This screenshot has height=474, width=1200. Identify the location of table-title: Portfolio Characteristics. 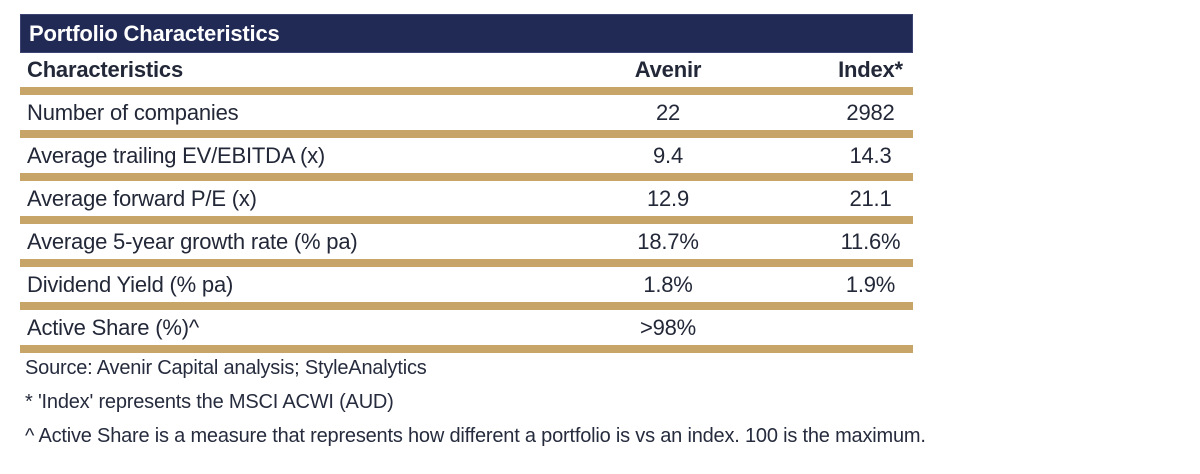
(154, 33).